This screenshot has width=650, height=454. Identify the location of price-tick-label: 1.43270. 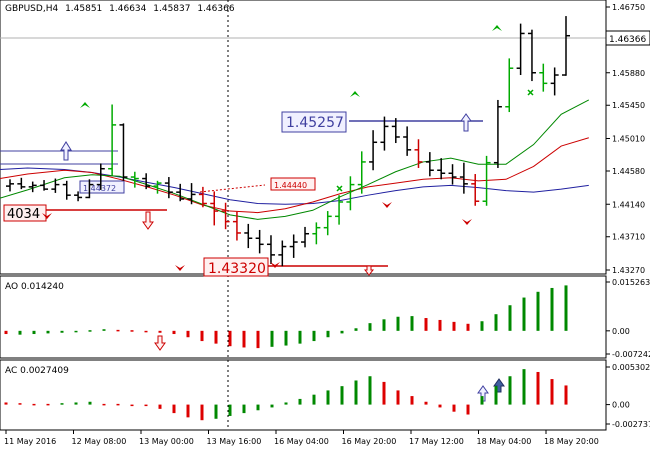
(628, 270).